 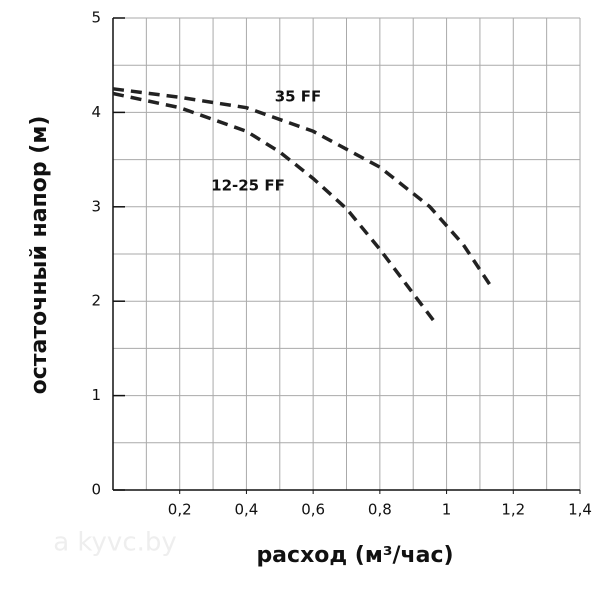 I want to click on y-tick-label: 0, so click(x=96, y=490).